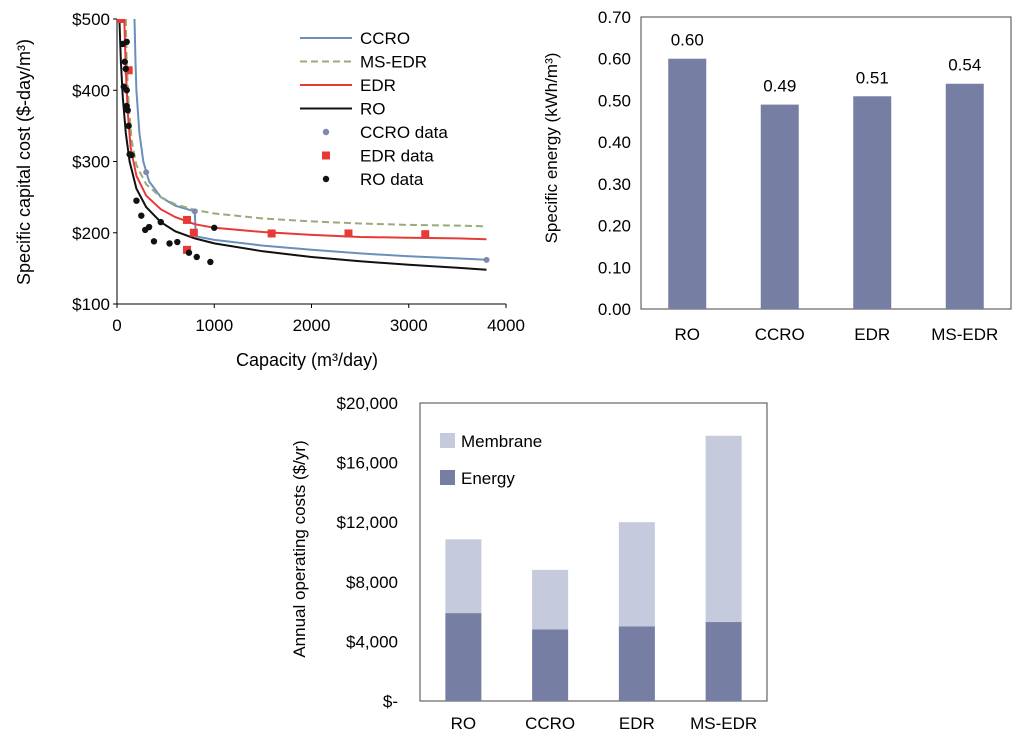 Image resolution: width=1013 pixels, height=735 pixels. What do you see at coordinates (614, 184) in the screenshot?
I see `y-tick-label: 0.30` at bounding box center [614, 184].